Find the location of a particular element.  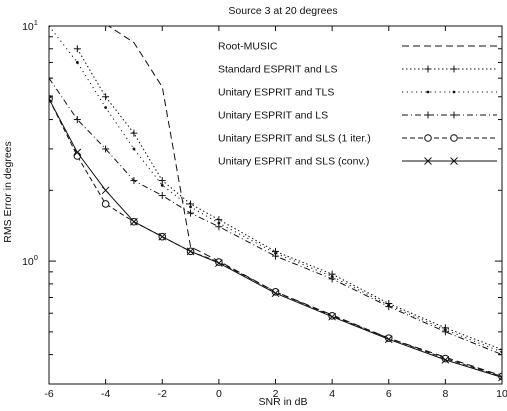

x-tick-label: 2 is located at coordinates (276, 394).